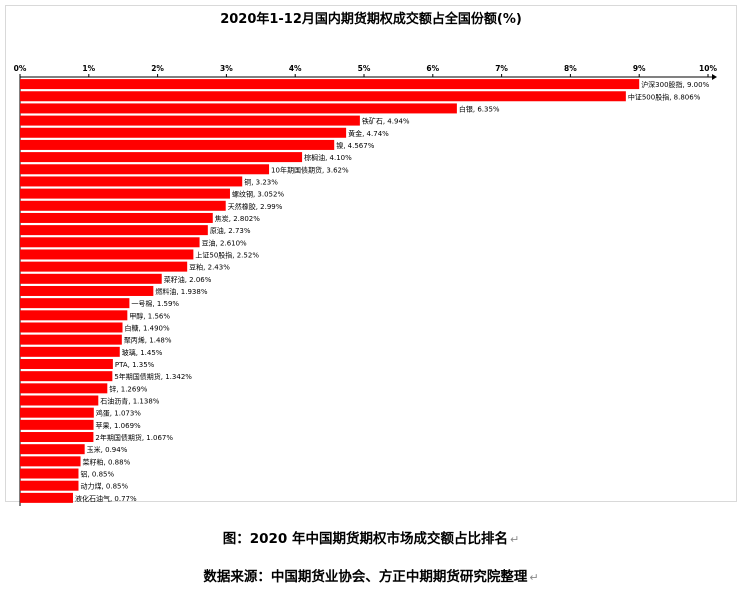 This screenshot has height=589, width=742. Describe the element at coordinates (675, 84) in the screenshot. I see `data-label: 沪深300股指, 9.00%` at that location.